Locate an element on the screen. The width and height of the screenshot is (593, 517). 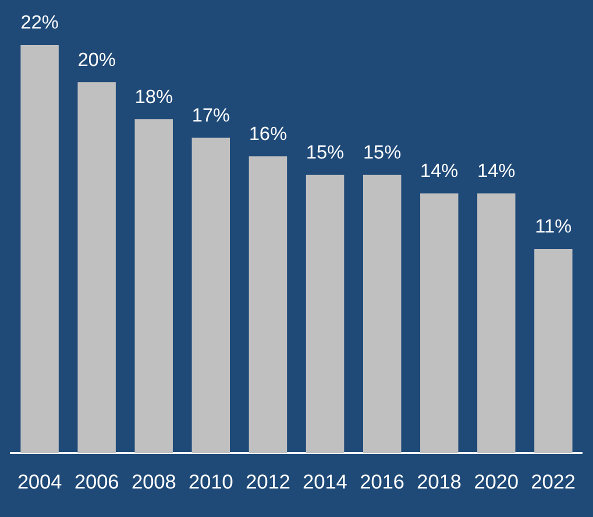
x-tick-label: 2020 is located at coordinates (496, 483).